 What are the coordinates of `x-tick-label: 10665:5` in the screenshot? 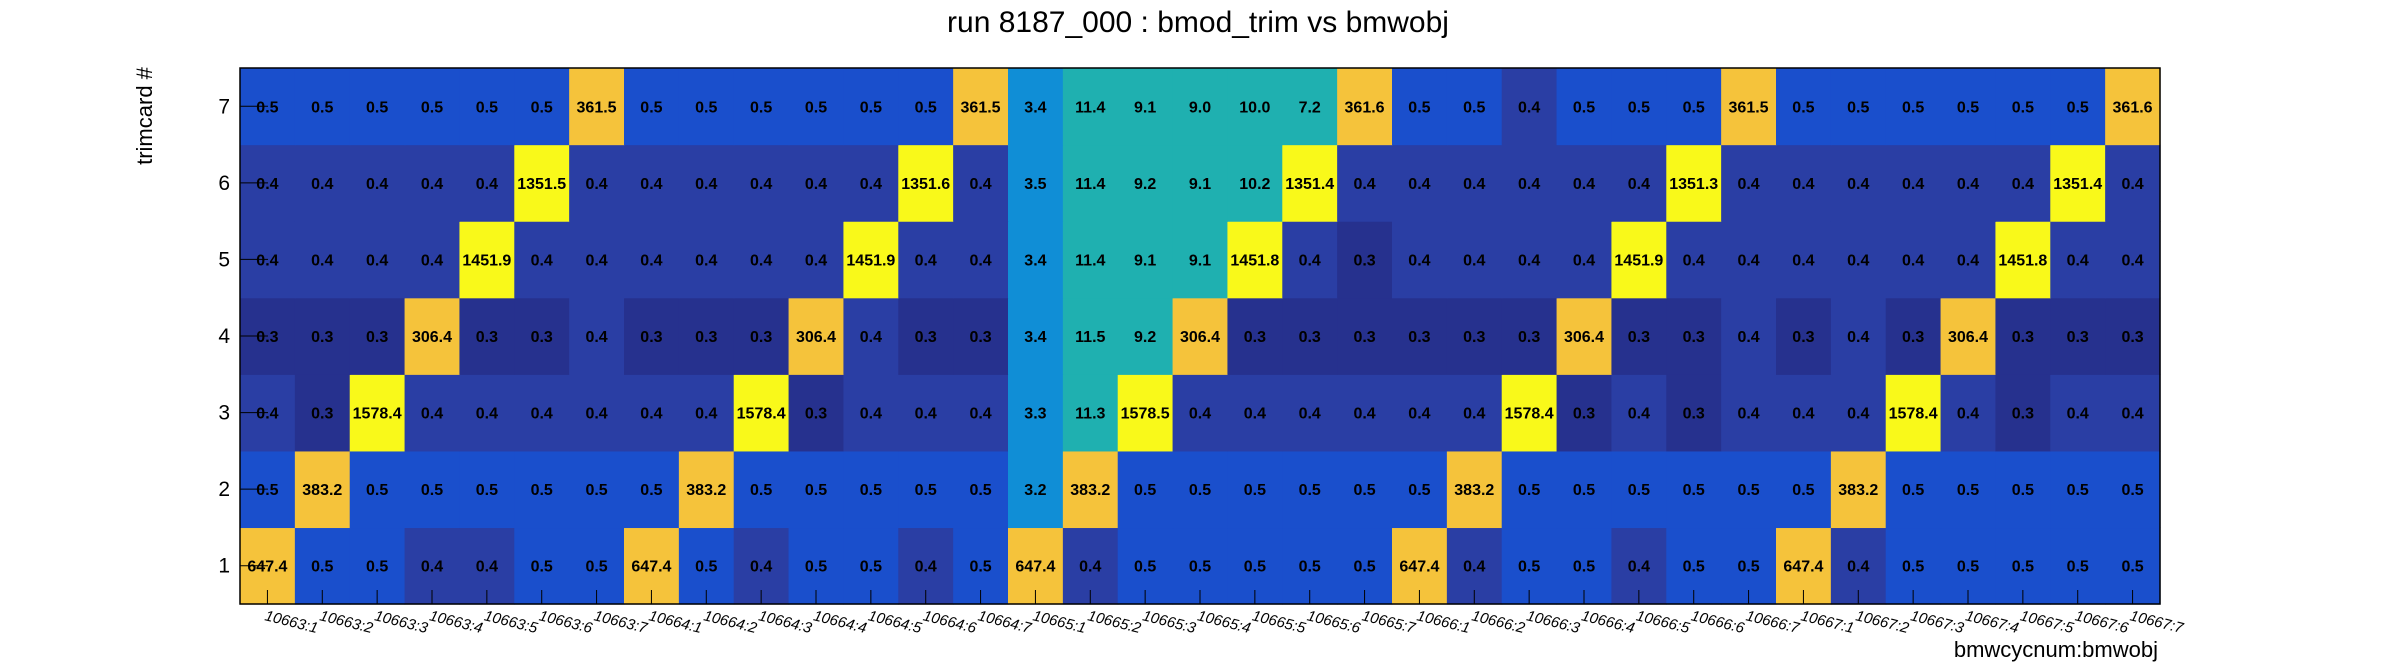 It's located at (1278, 622).